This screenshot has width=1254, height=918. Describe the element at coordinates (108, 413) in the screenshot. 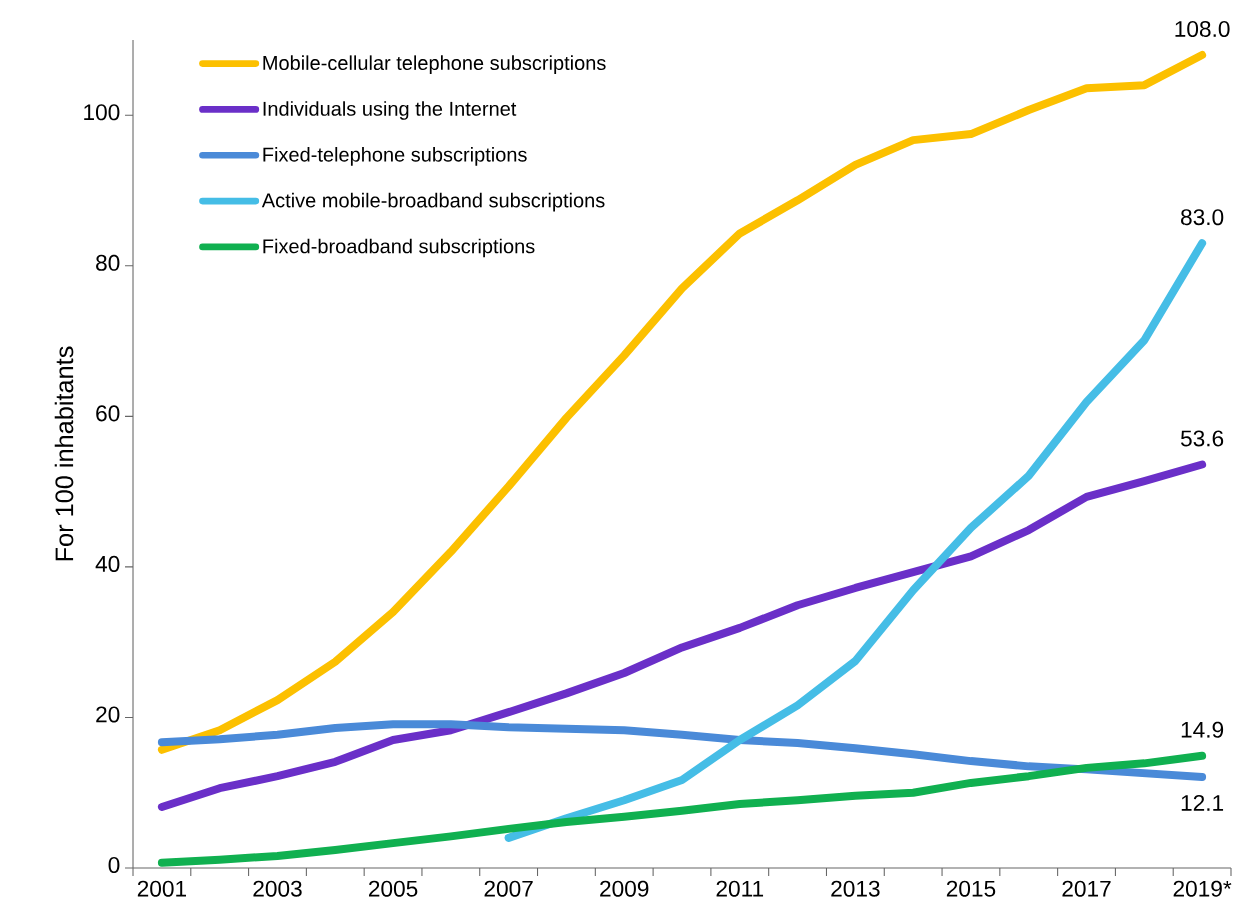

I see `y-tick-label: 60` at that location.